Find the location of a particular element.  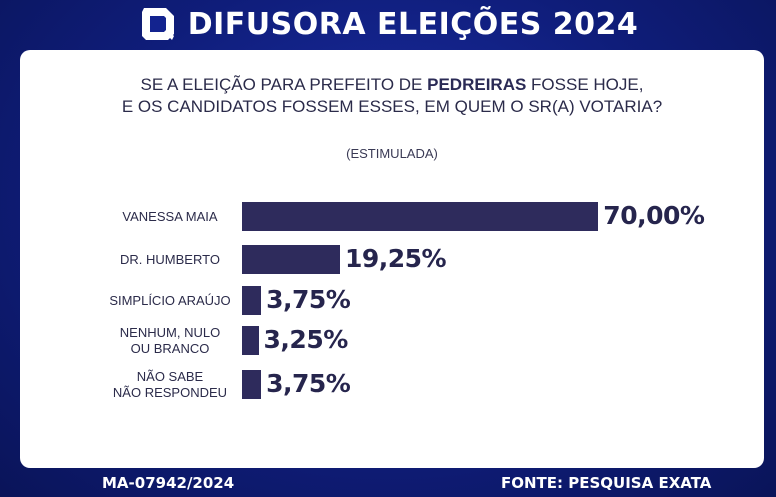

category-label: VANESSA MAIA is located at coordinates (170, 217).